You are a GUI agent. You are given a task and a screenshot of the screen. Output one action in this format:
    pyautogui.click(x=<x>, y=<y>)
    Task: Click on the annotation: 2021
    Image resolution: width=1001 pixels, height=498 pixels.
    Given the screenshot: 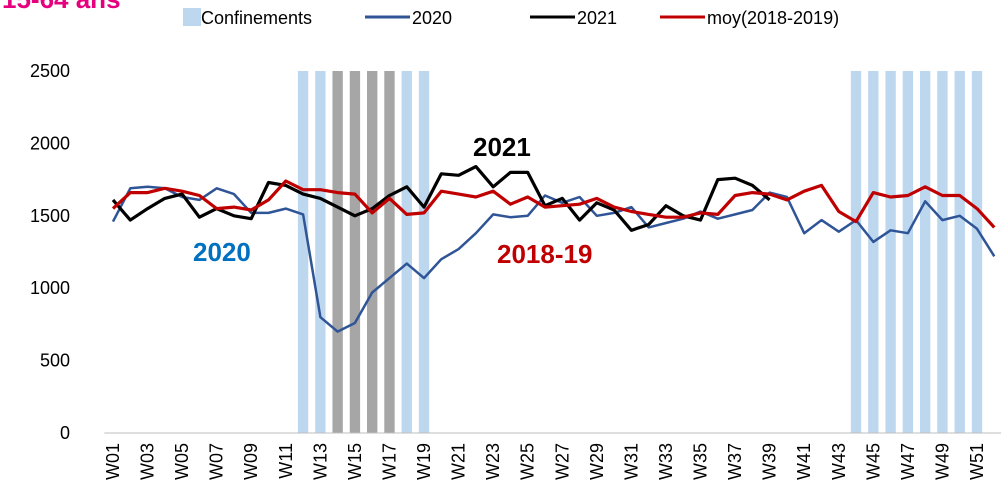 What is the action you would take?
    pyautogui.click(x=502, y=147)
    